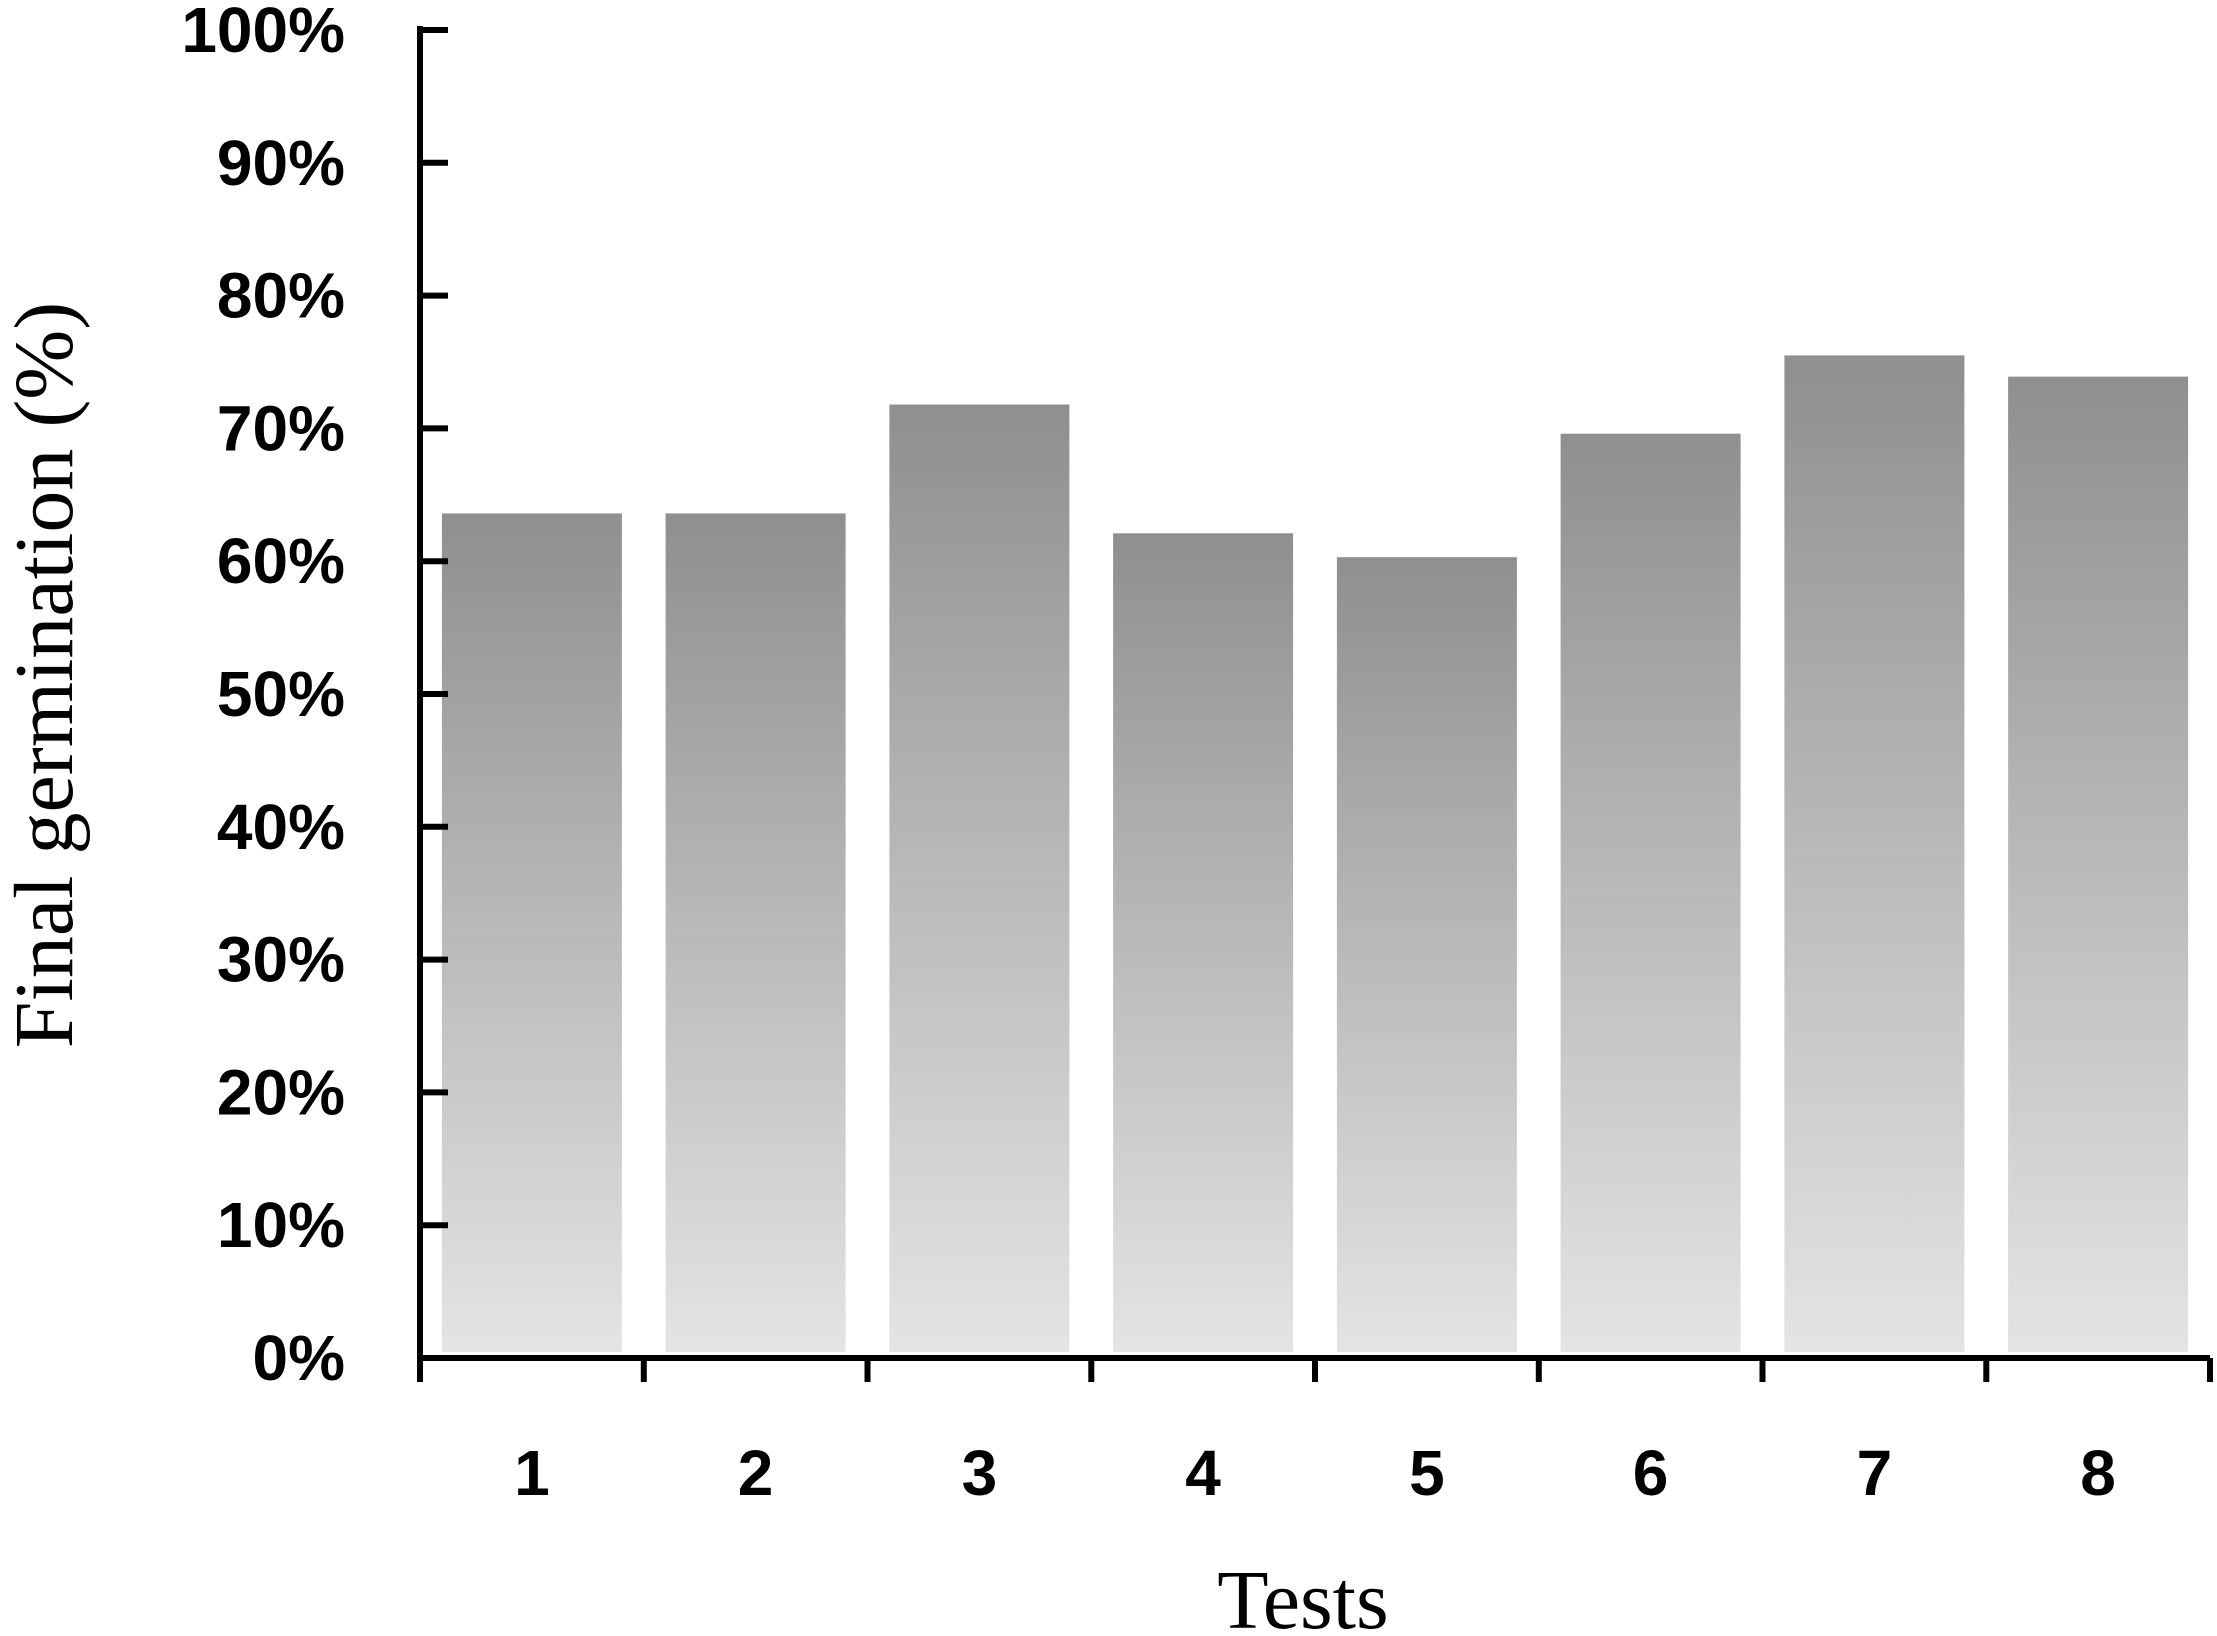 This screenshot has width=2217, height=1636. Describe the element at coordinates (756, 1473) in the screenshot. I see `x-tick-label-2: 2` at that location.